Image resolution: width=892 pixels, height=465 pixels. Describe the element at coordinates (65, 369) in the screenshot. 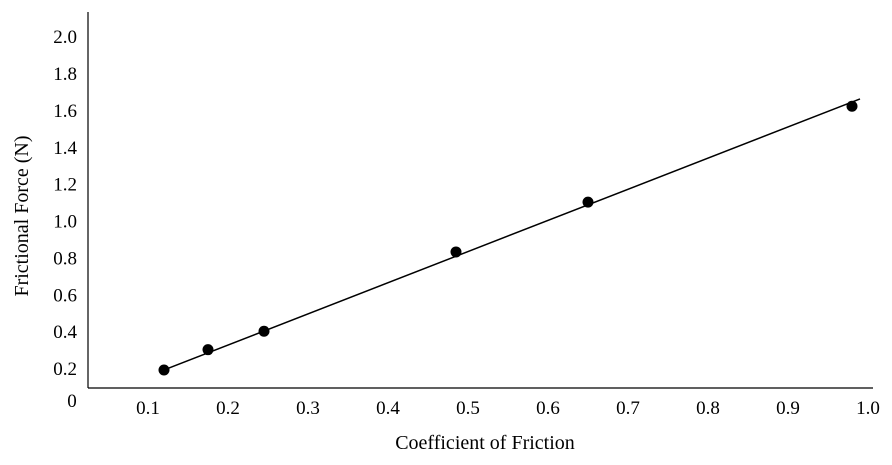

I see `y-tick-label: 0.2` at that location.